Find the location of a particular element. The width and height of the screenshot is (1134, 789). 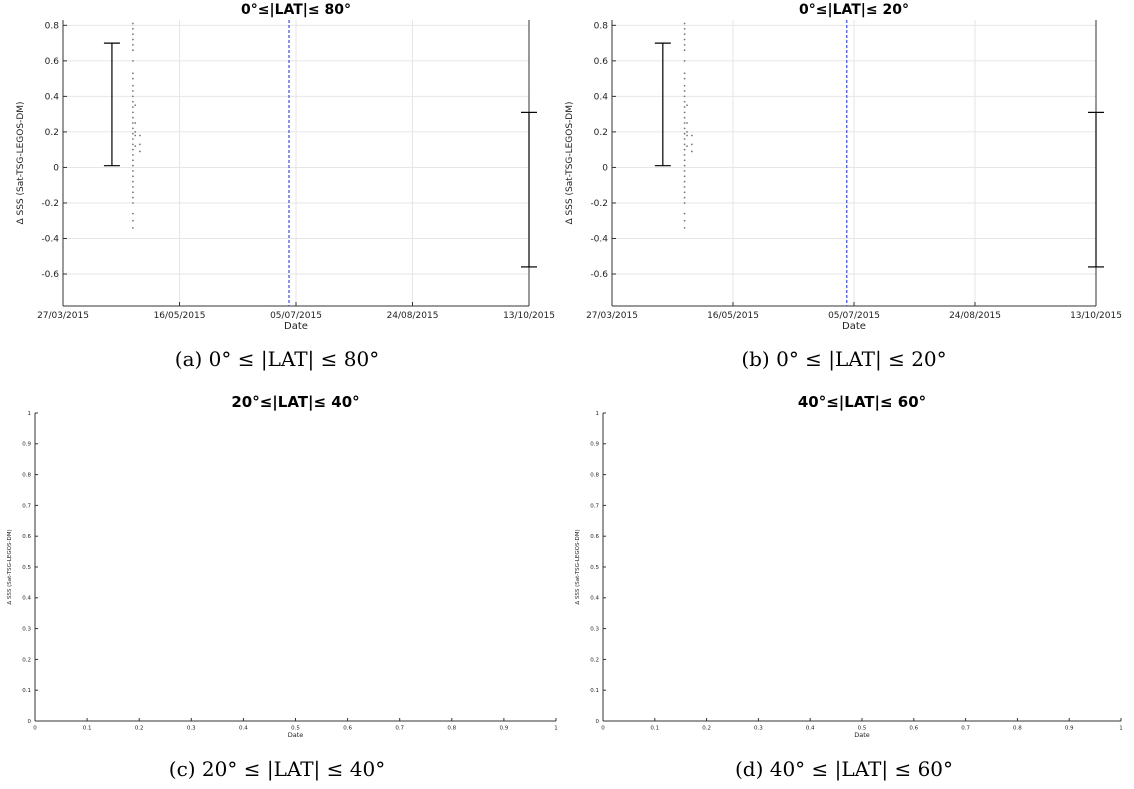

y-tick-label-d-9: 0.9 is located at coordinates (594, 445).